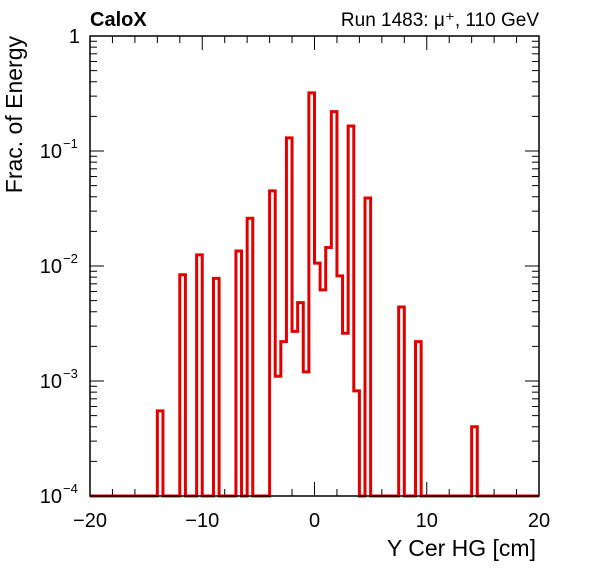  I want to click on y-tick-label-exponent: −3, so click(70, 373).